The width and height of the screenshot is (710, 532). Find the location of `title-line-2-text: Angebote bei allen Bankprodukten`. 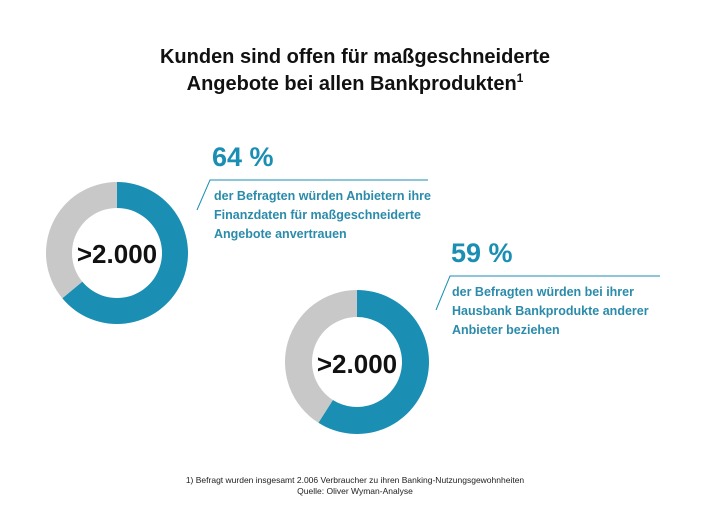

title-line-2-text: Angebote bei allen Bankprodukten is located at coordinates (351, 84).